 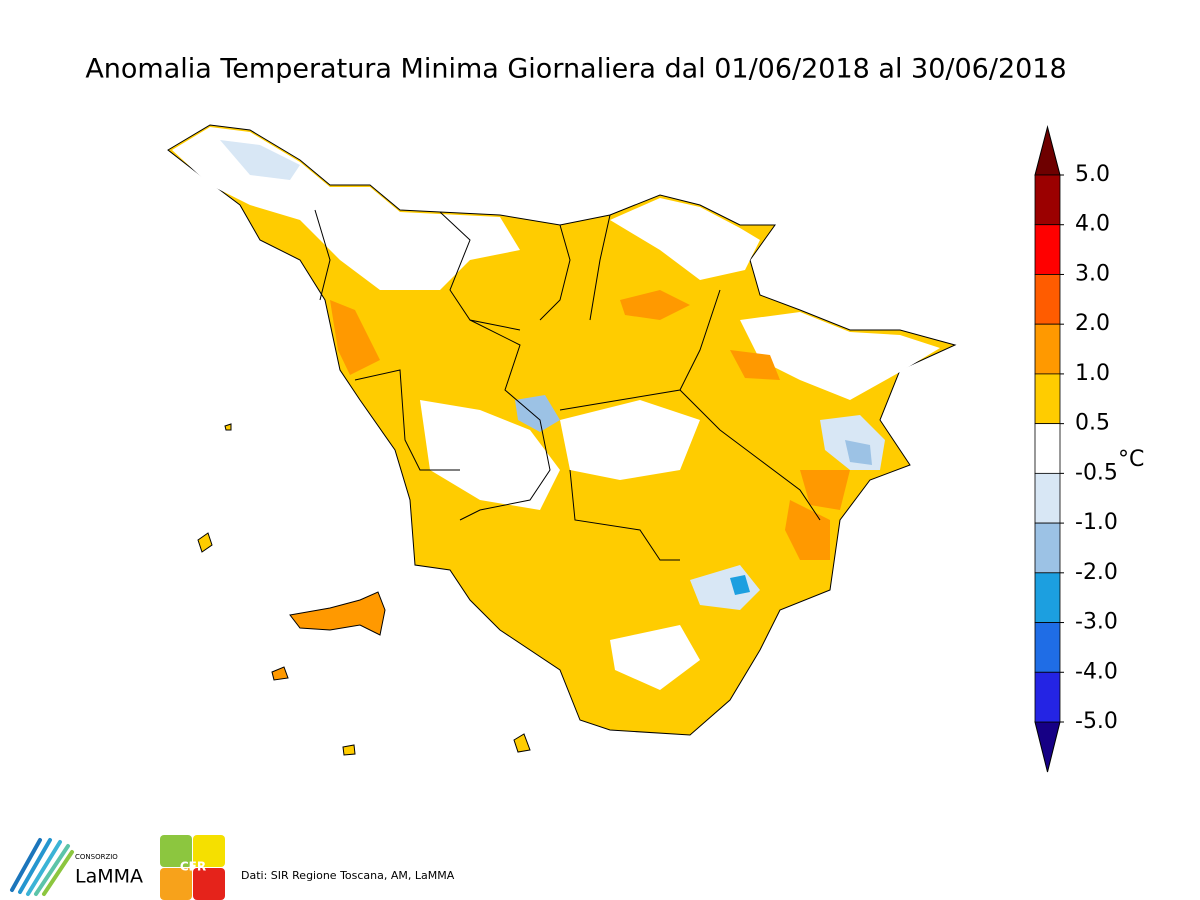 What do you see at coordinates (1096, 721) in the screenshot?
I see `colorbar-label: -5.0` at bounding box center [1096, 721].